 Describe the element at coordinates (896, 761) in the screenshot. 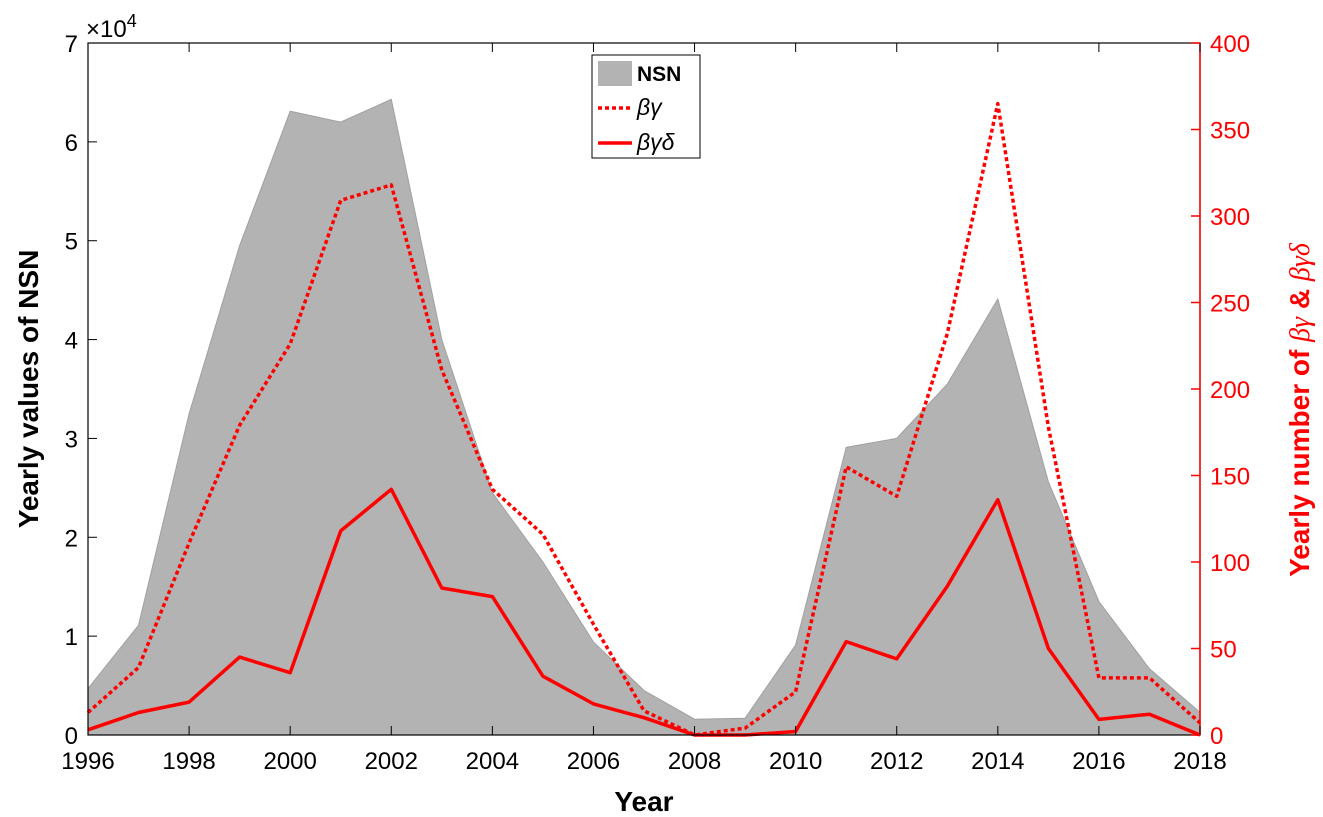

I see `x-tick-label: 2012` at that location.